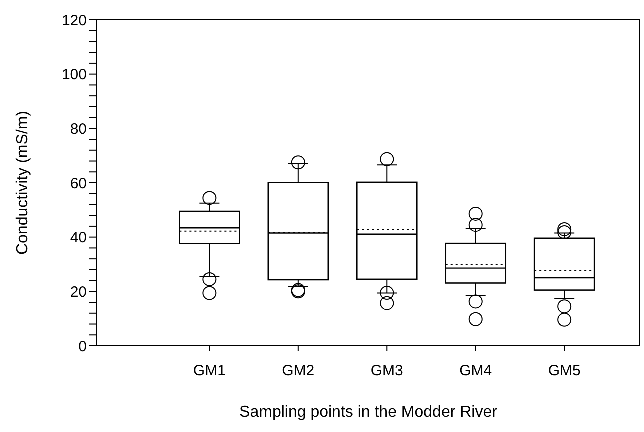 This screenshot has width=644, height=432. I want to click on x-tick-label: GM5, so click(564, 371).